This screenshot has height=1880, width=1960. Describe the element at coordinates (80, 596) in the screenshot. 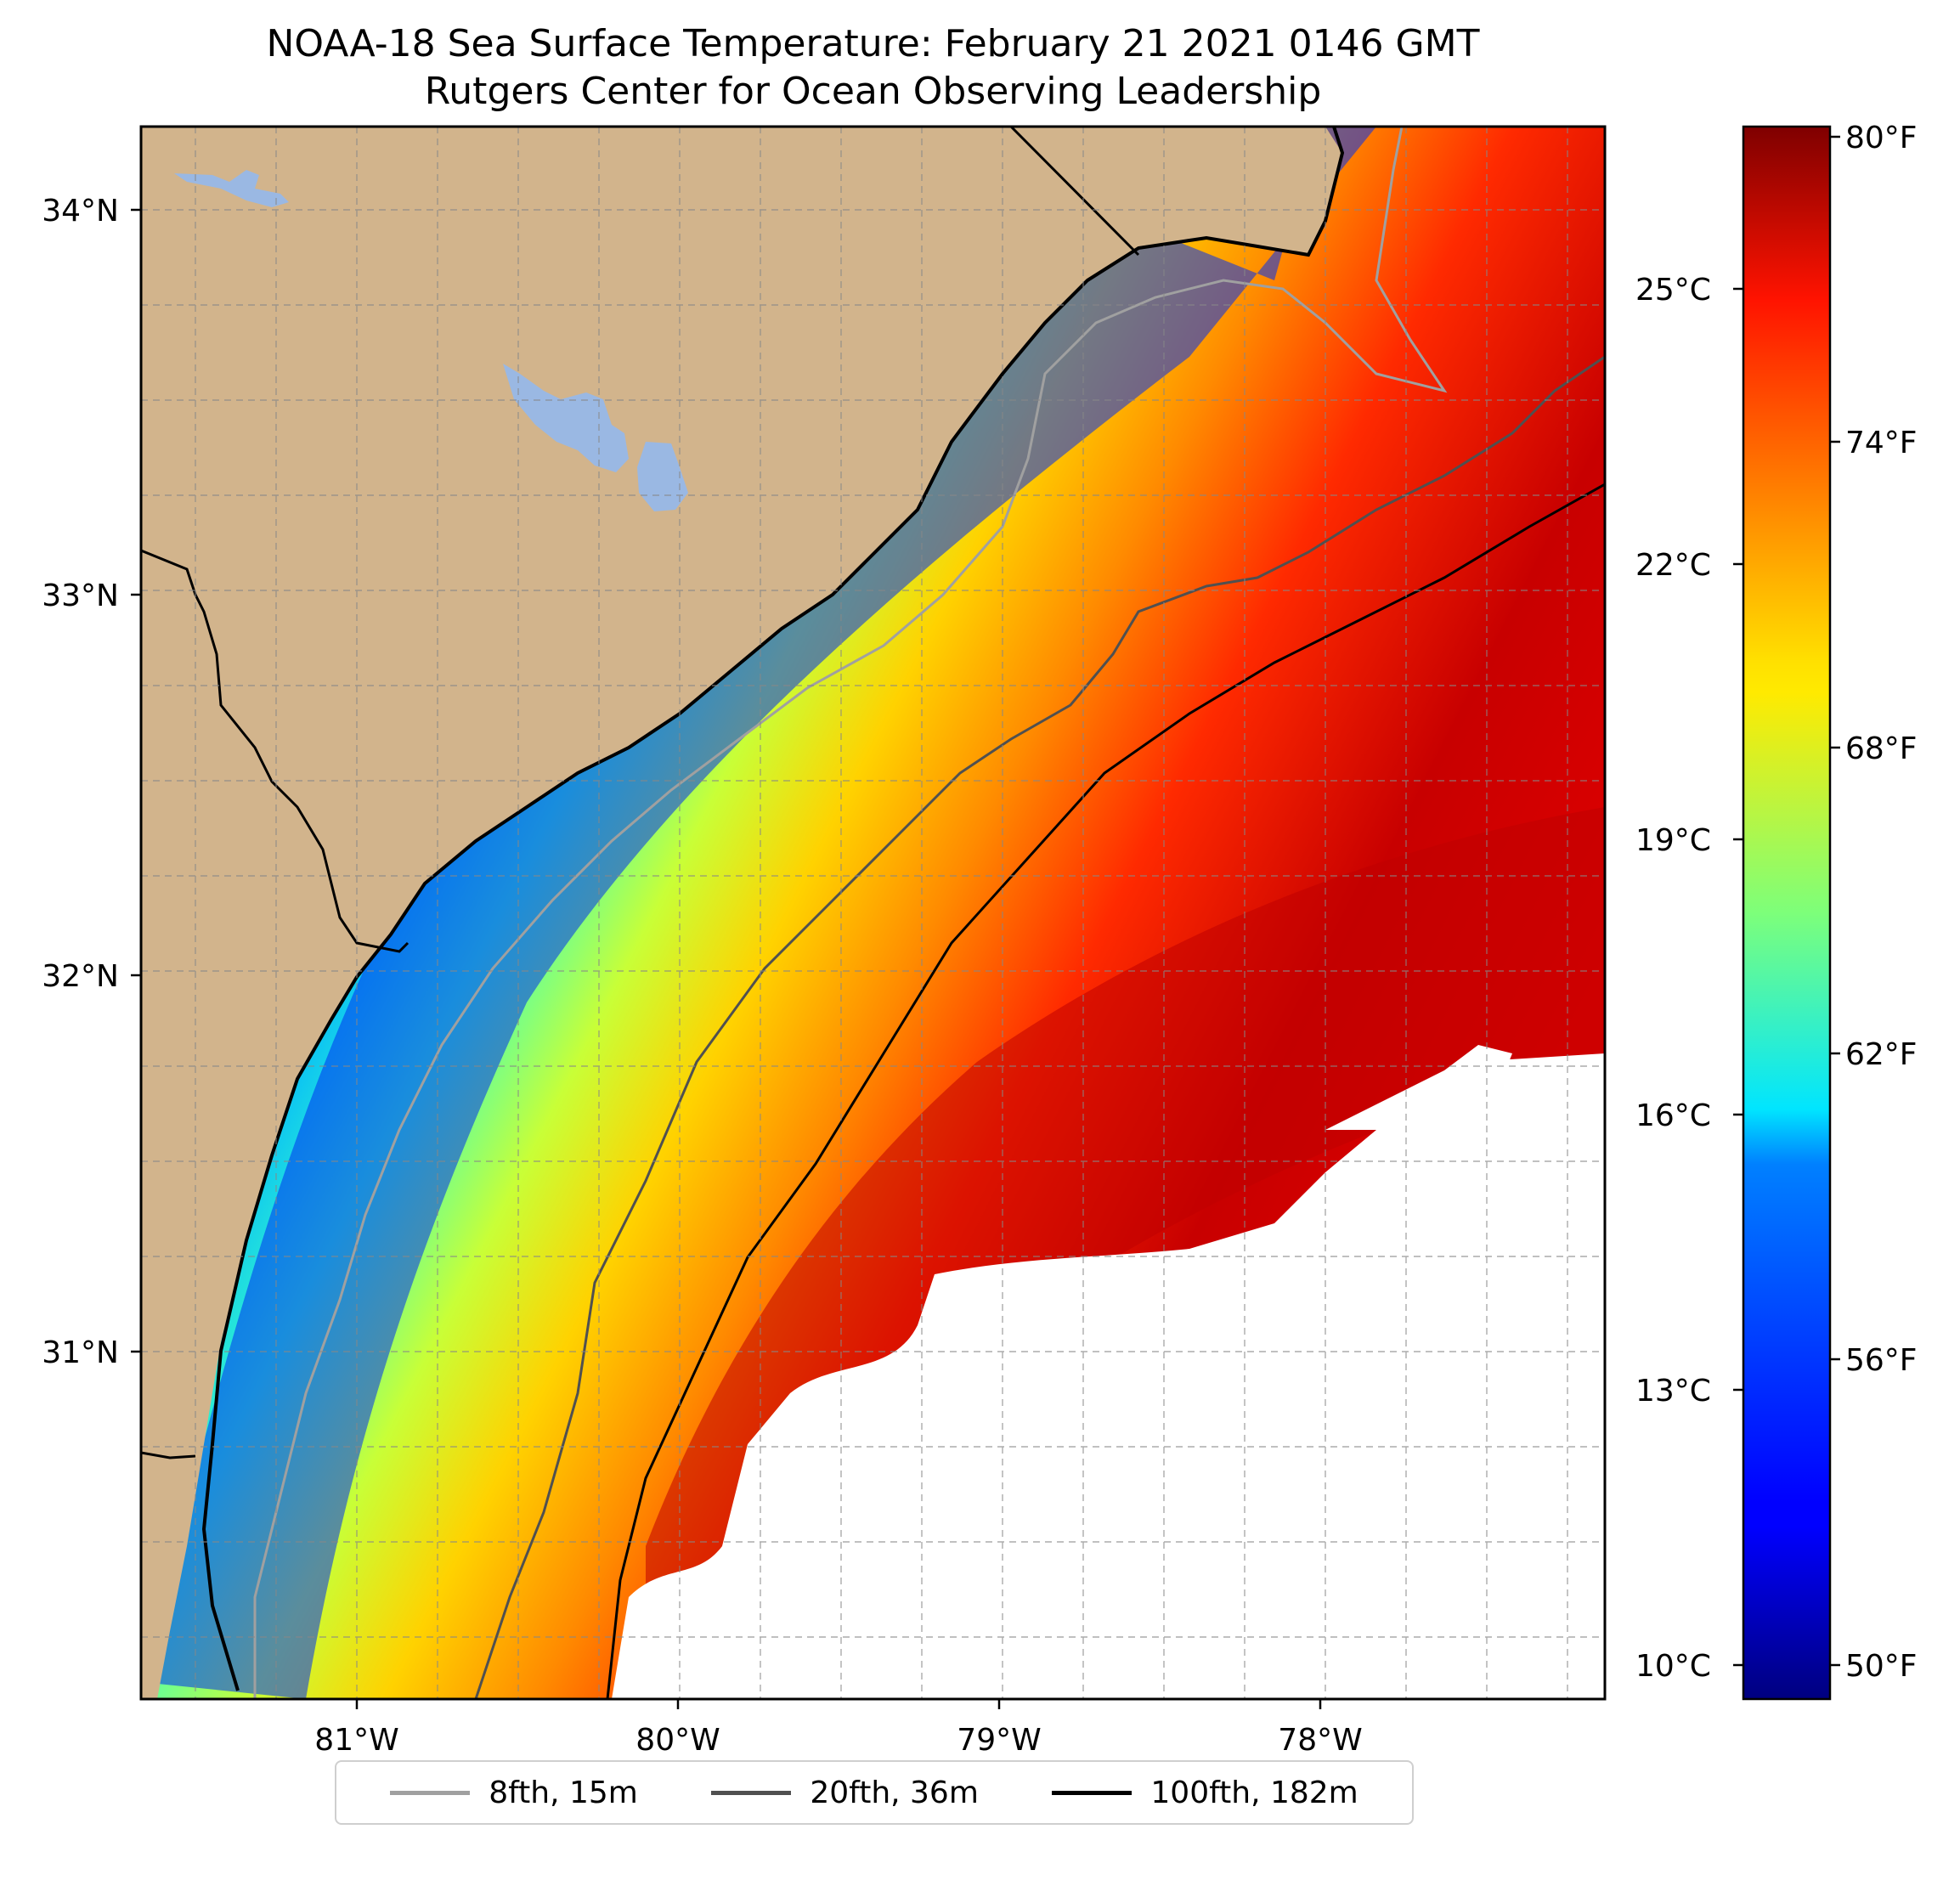

I see `lat-tick-label: 33°N` at that location.